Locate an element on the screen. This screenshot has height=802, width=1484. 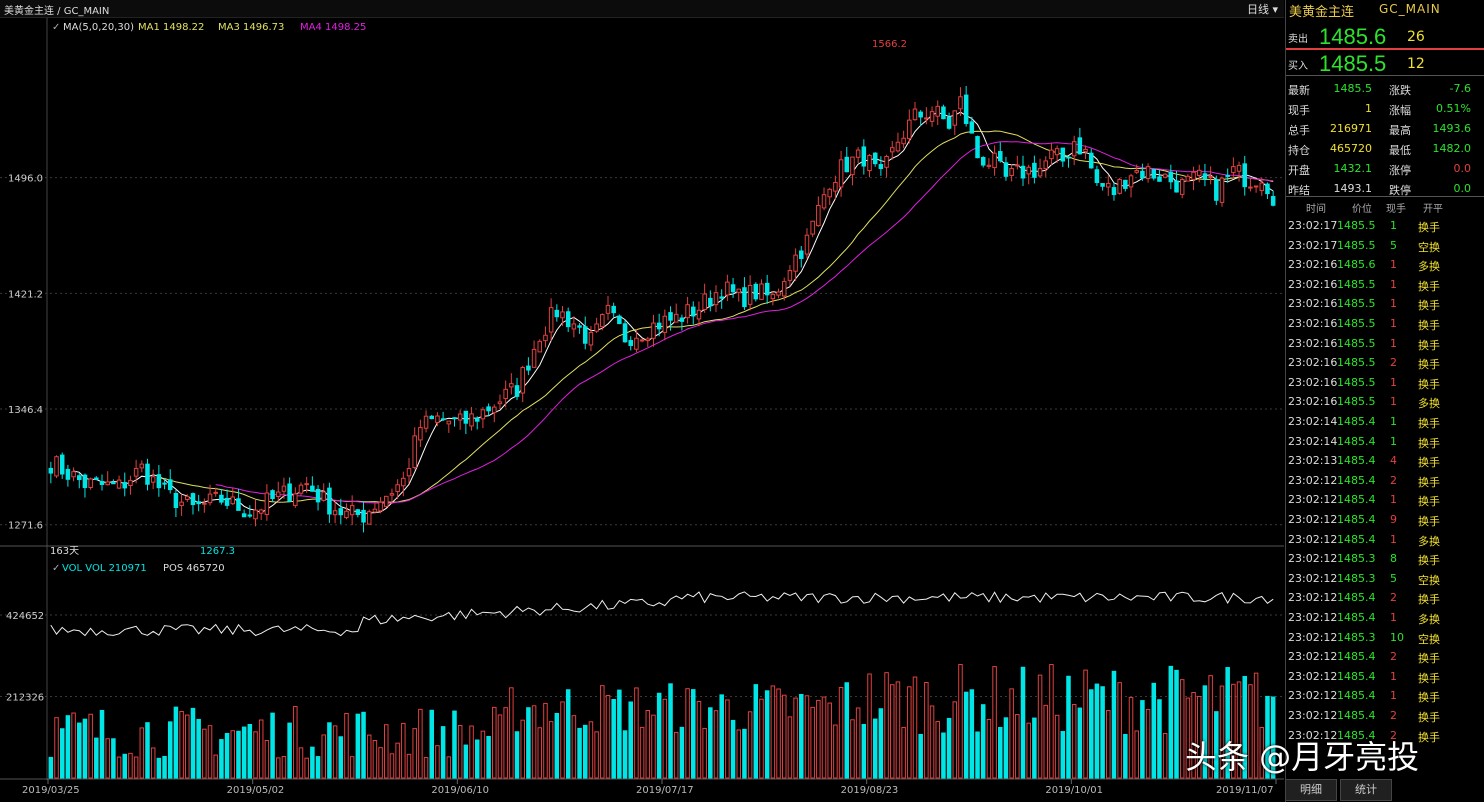
tab-detail: 明细 is located at coordinates (1311, 790).